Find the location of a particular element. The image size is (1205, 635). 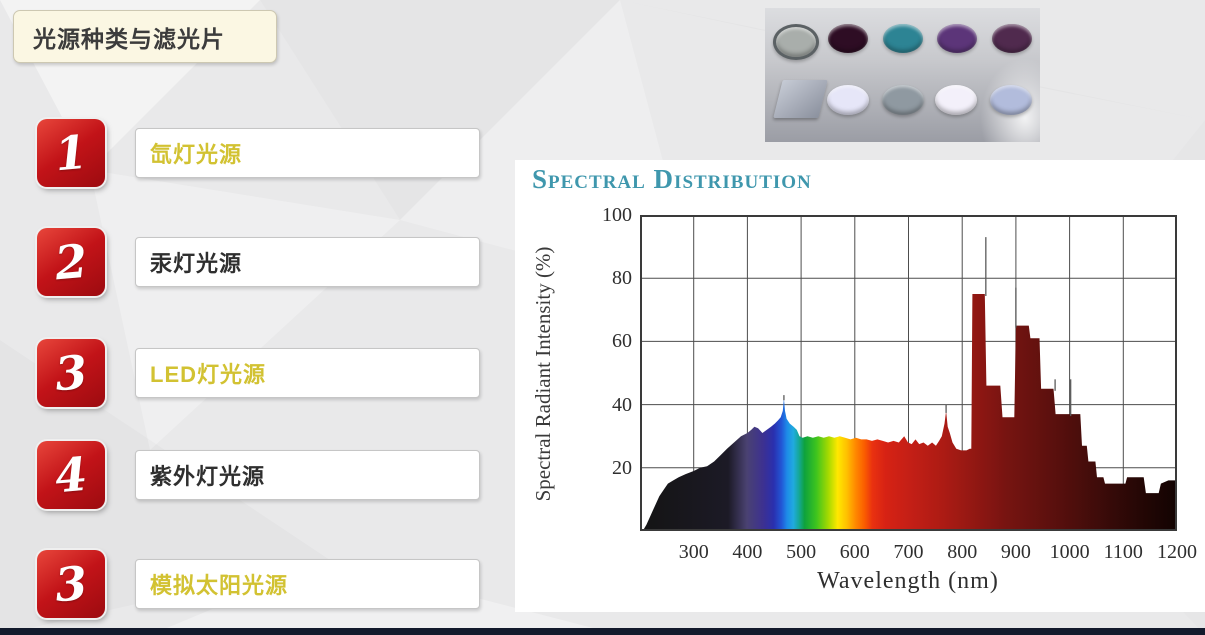

item-3-label: LED灯光源 is located at coordinates (208, 374).